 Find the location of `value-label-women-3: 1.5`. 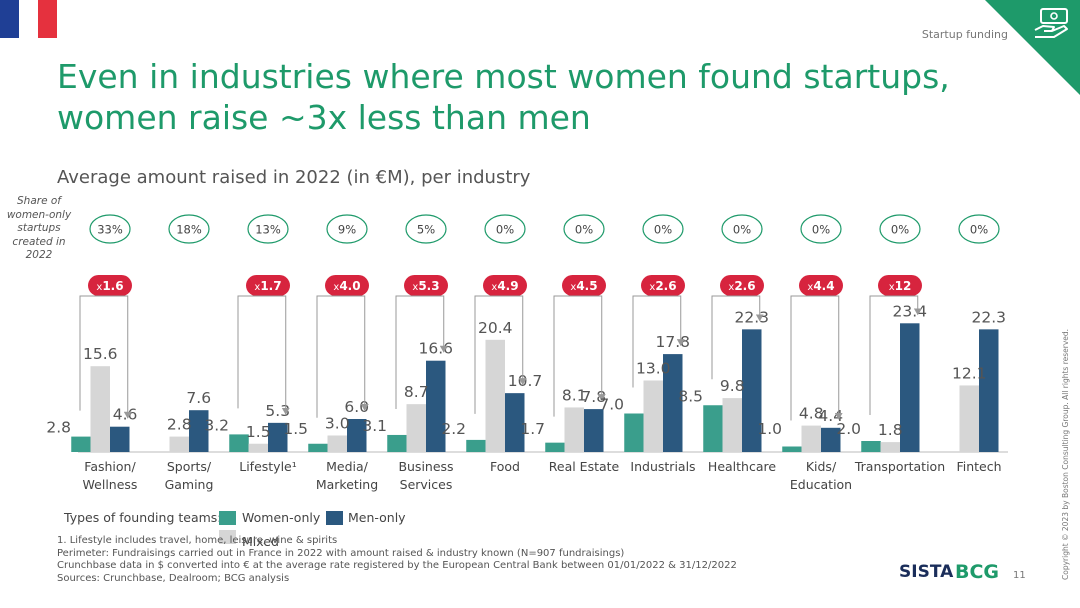

value-label-women-3: 1.5 is located at coordinates (295, 429).